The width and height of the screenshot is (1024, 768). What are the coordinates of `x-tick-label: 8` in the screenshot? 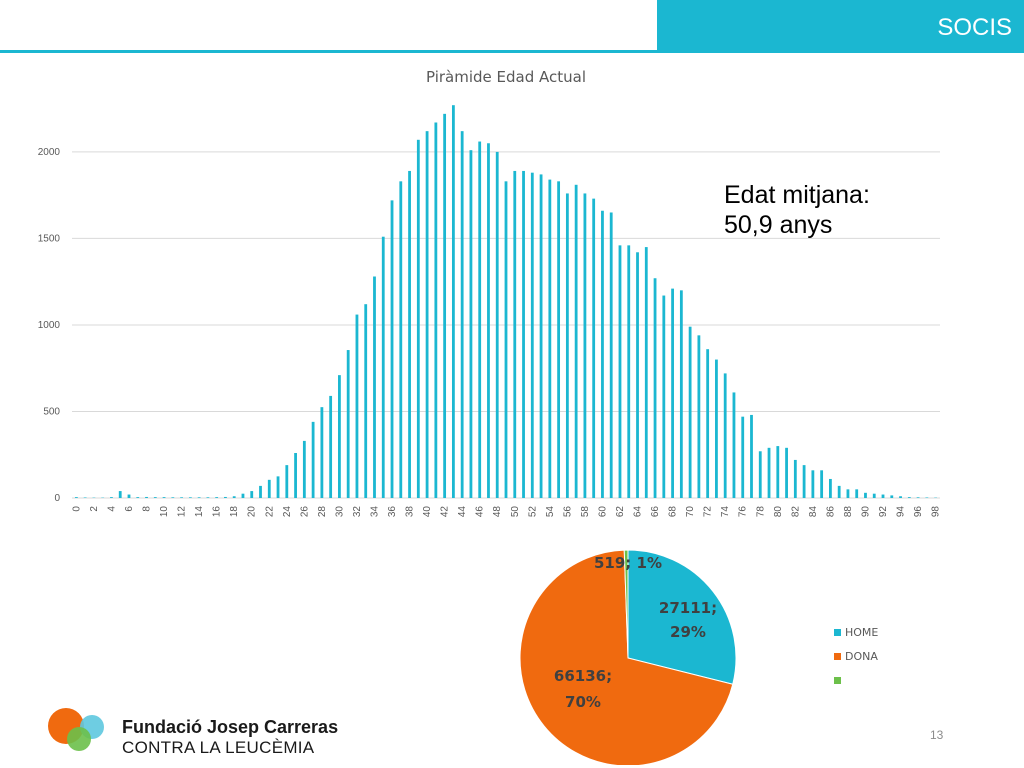 It's located at (147, 509).